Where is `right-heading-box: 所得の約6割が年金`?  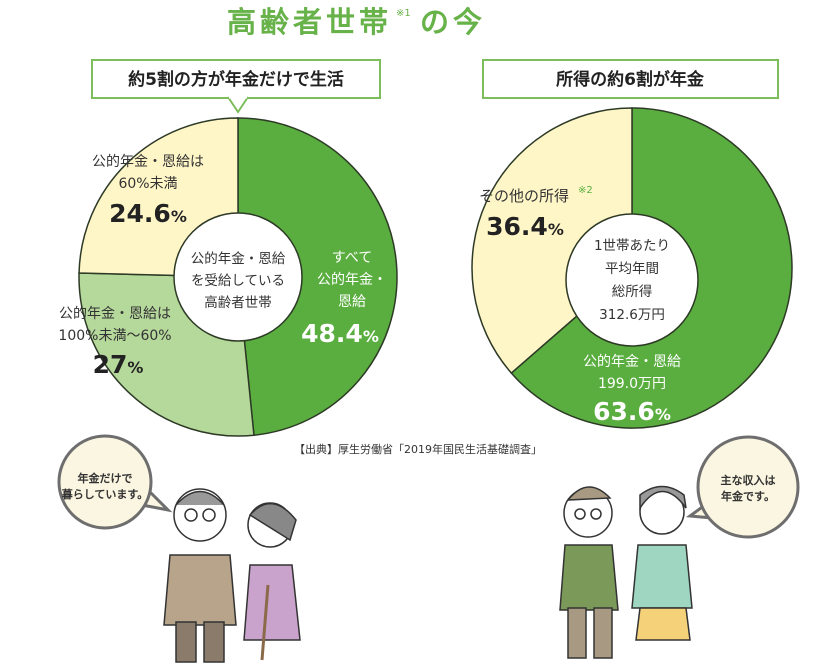 right-heading-box: 所得の約6割が年金 is located at coordinates (630, 79).